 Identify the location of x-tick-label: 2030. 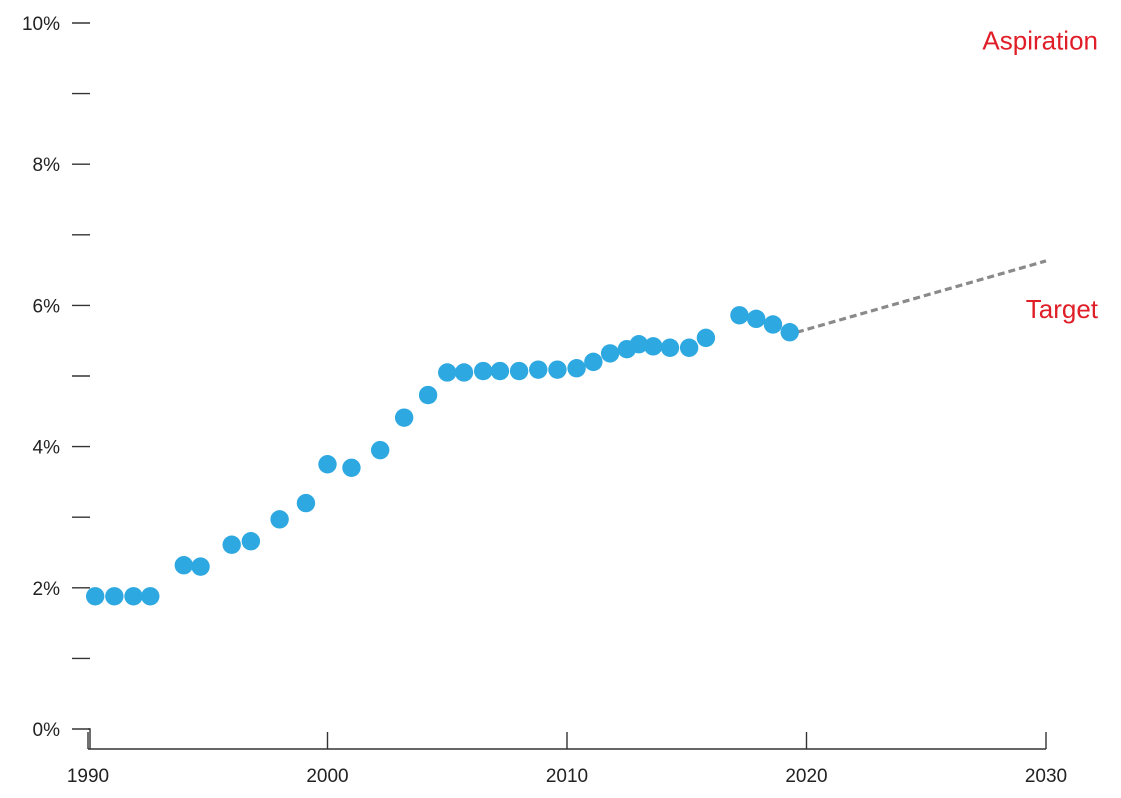
(1046, 776).